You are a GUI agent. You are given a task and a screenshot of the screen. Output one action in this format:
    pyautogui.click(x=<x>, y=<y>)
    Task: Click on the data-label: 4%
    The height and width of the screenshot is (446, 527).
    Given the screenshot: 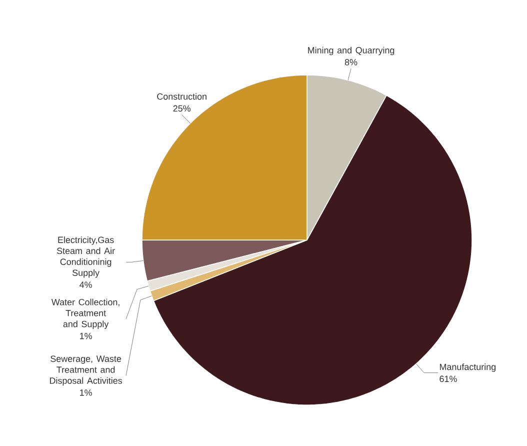 What is the action you would take?
    pyautogui.click(x=86, y=285)
    